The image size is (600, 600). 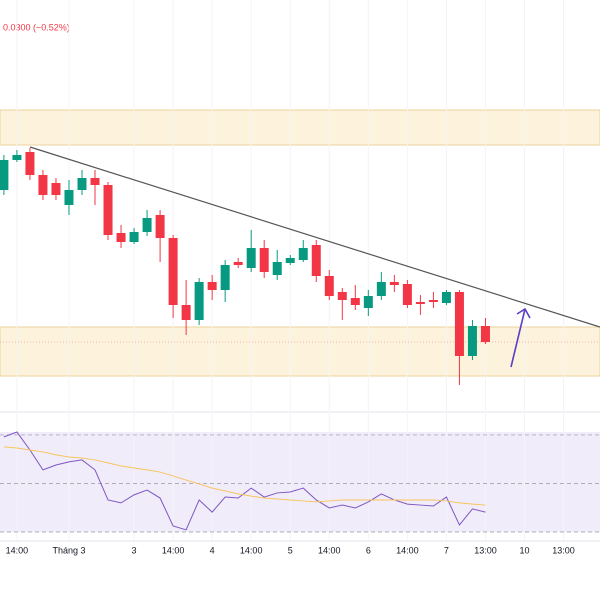 I want to click on x-tick-label: Tháng 3, so click(x=68, y=550).